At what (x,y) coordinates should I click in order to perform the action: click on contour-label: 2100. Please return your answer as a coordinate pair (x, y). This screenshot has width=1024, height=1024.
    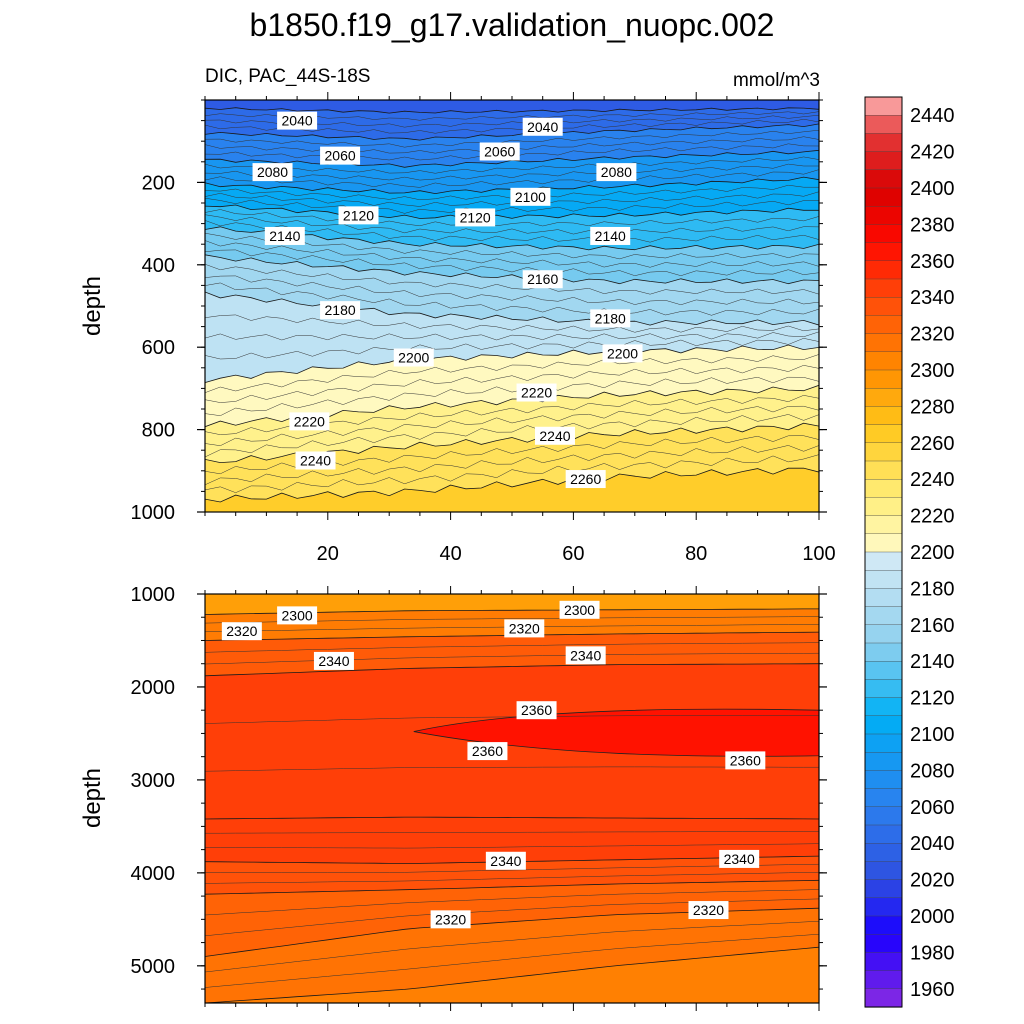
    Looking at the image, I should click on (530, 196).